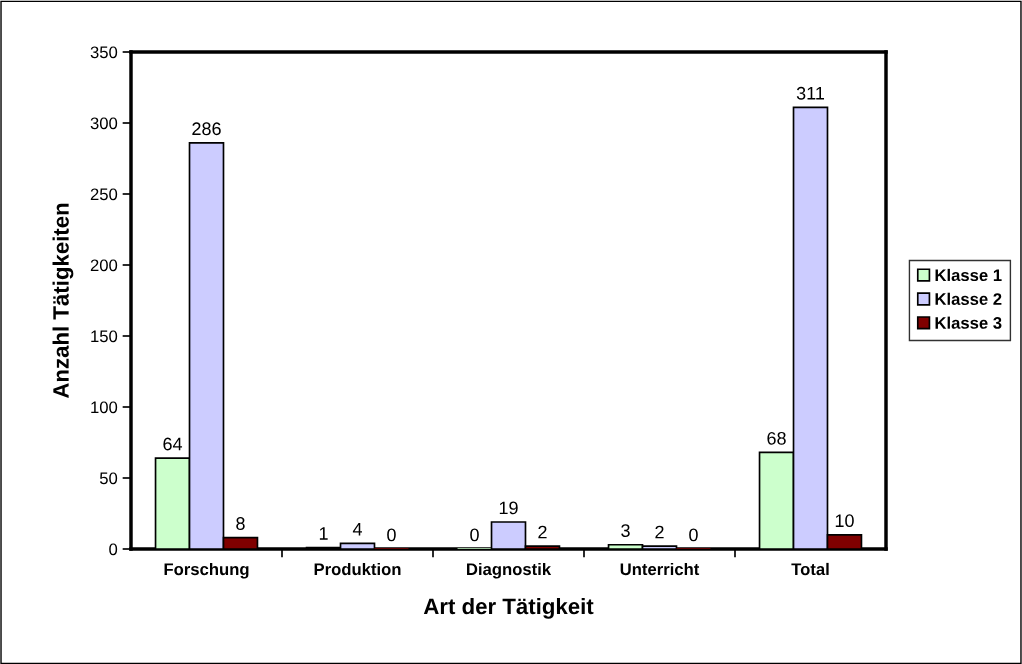  Describe the element at coordinates (323, 533) in the screenshot. I see `data-label: 1` at that location.